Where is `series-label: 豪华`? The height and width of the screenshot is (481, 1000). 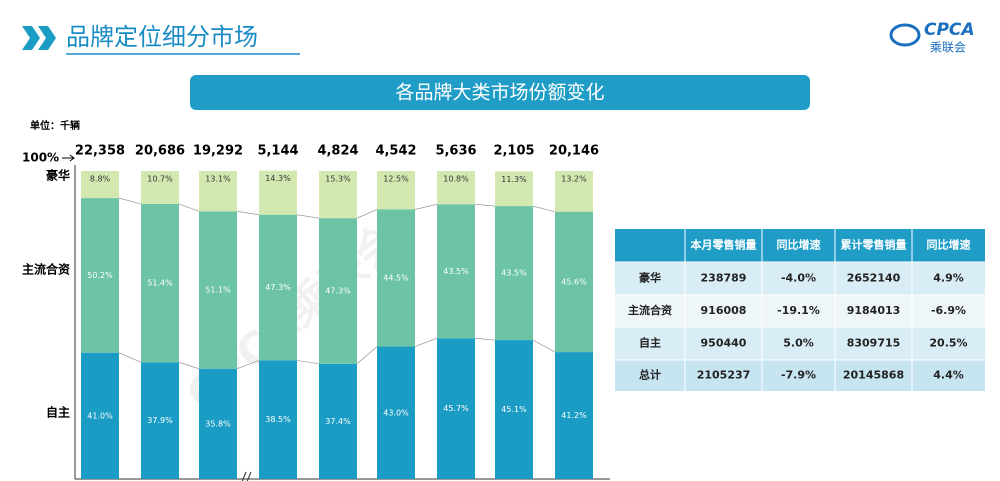 series-label: 豪华 is located at coordinates (58, 175).